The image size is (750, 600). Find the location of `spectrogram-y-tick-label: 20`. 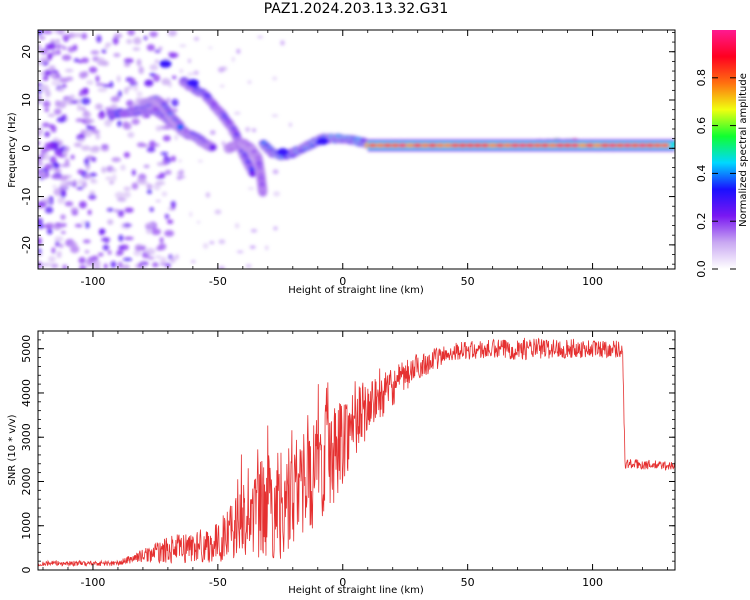

spectrogram-y-tick-label: 20 is located at coordinates (26, 52).